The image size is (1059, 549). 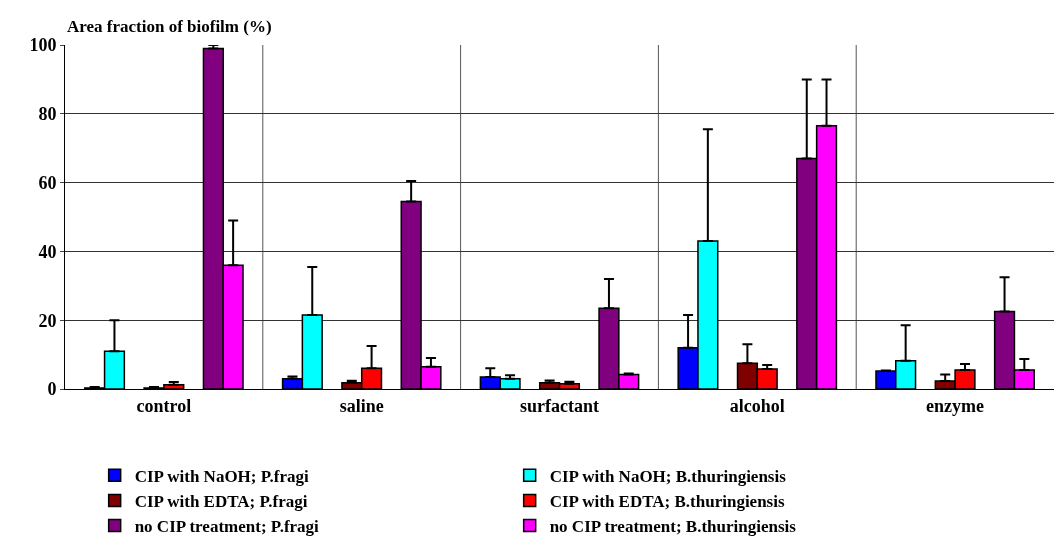 I want to click on y-axis-title: Area fraction of biofilm (%), so click(x=169, y=26).